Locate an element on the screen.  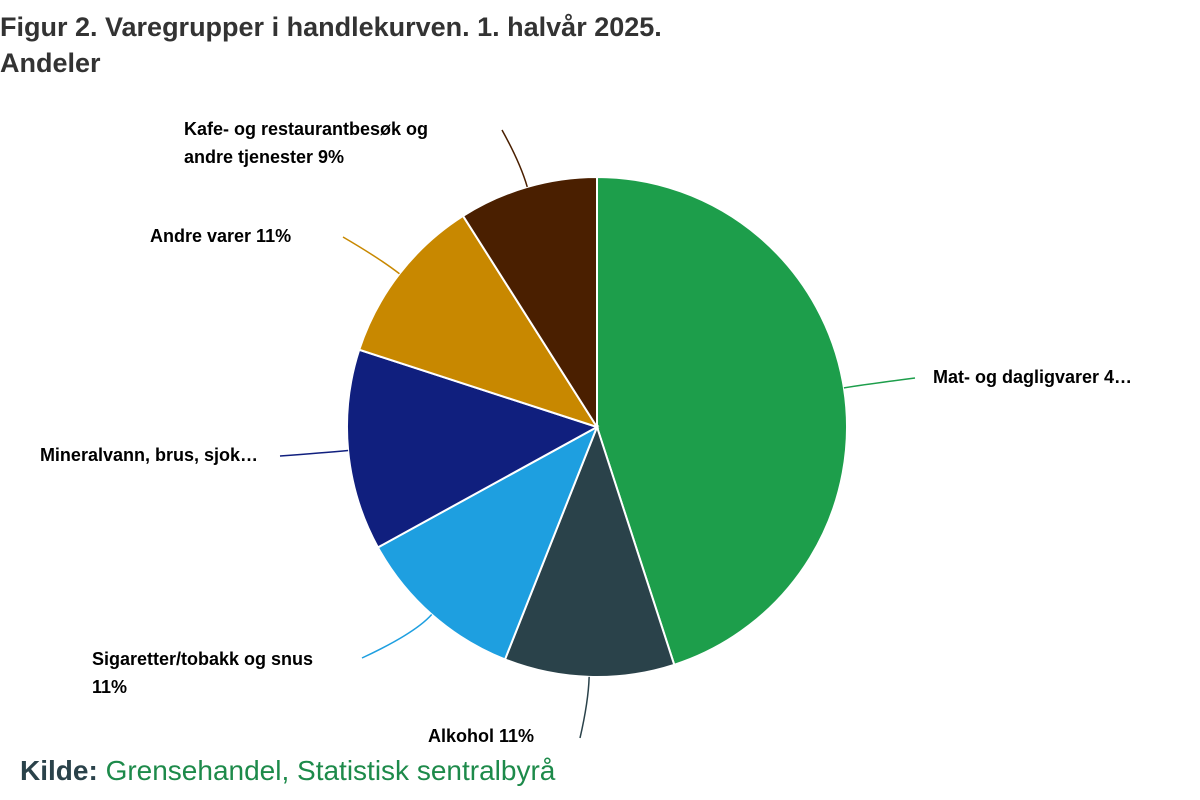
data-label-line: Sigaretter/tobakk og snus is located at coordinates (202, 659).